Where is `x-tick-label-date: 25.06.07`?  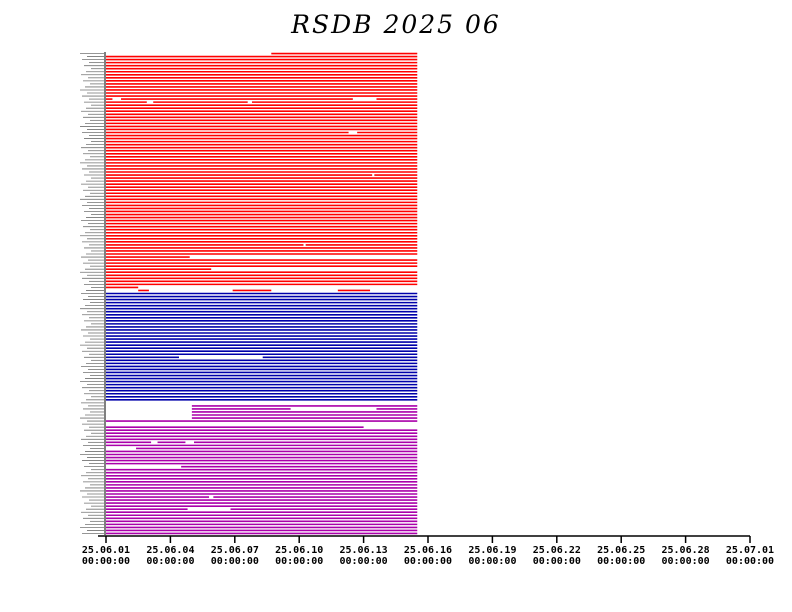 x-tick-label-date: 25.06.07 is located at coordinates (235, 550).